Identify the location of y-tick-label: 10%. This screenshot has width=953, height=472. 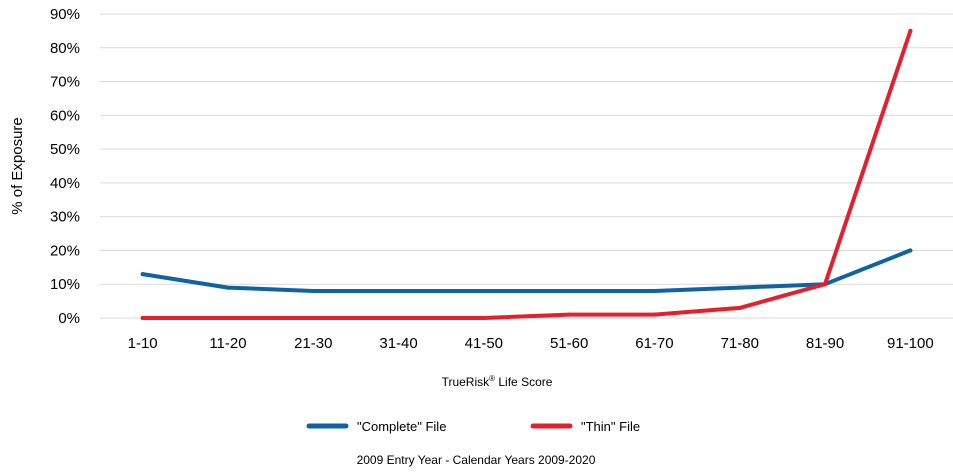
(65, 284).